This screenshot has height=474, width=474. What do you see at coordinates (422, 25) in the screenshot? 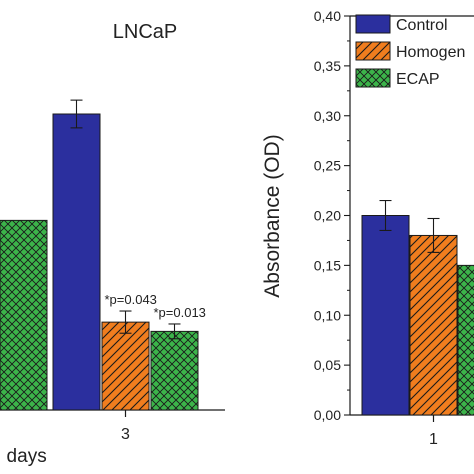
I see `legend-label-control: Control` at bounding box center [422, 25].